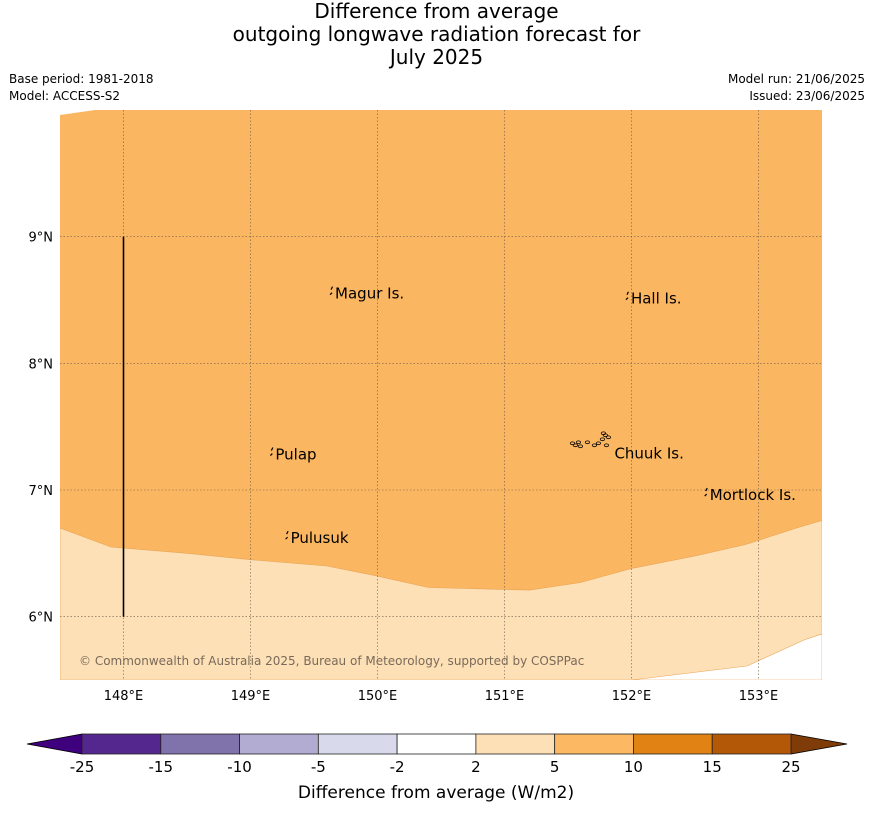  I want to click on title-line-1: Difference from average, so click(436, 11).